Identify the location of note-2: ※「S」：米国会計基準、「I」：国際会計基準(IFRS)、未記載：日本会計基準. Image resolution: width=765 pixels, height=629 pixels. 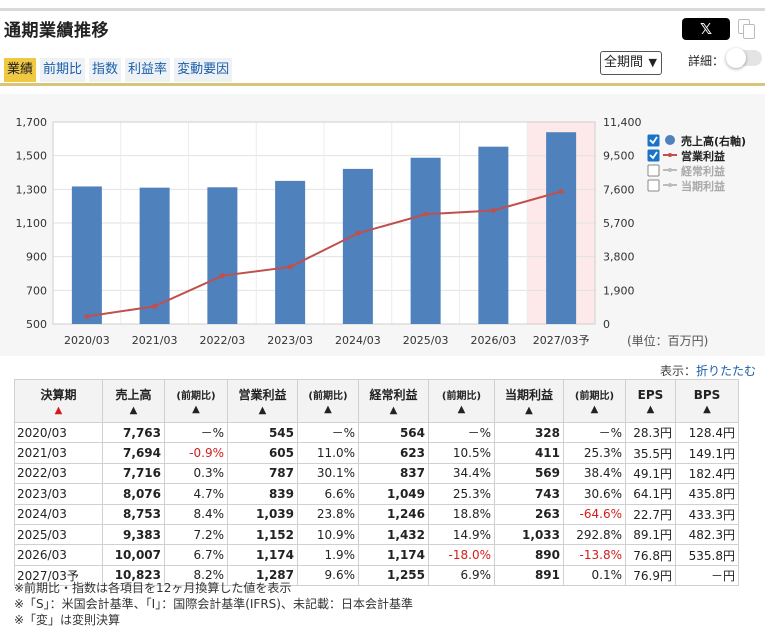
(213, 604).